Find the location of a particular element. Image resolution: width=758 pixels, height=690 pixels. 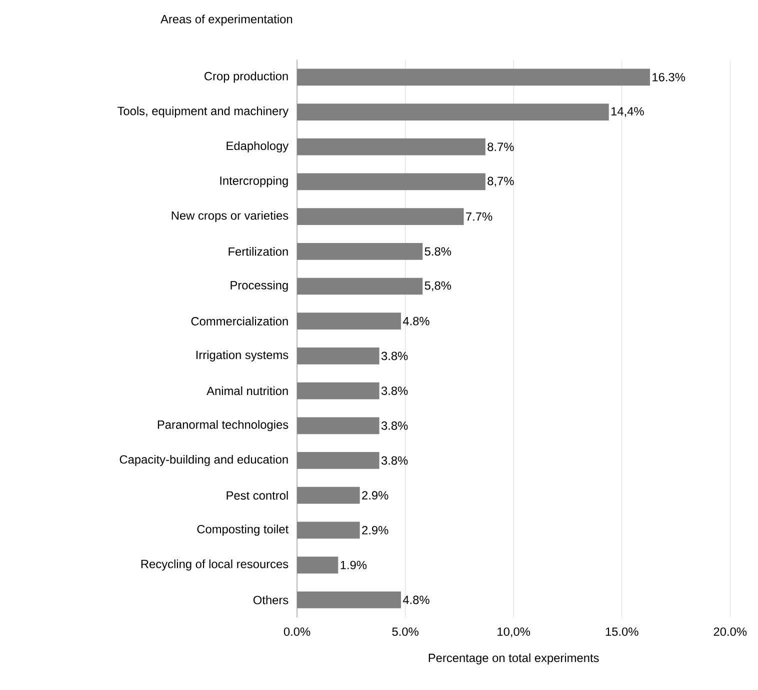

y-tick-label: Processing is located at coordinates (259, 286).